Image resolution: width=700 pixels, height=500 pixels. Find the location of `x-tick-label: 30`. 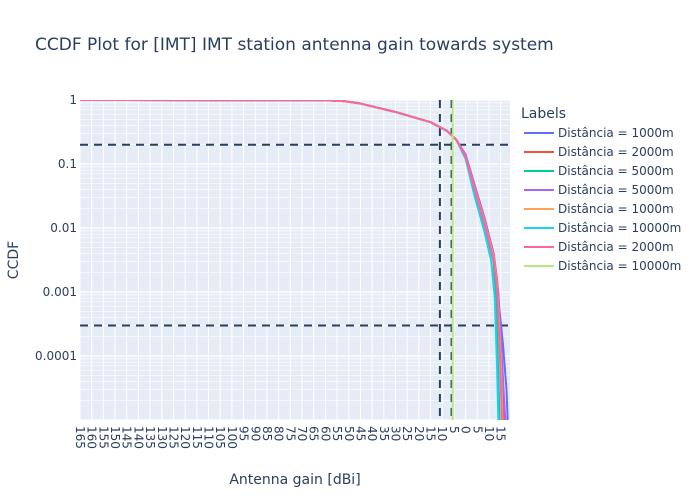

x-tick-label: 30 is located at coordinates (395, 433).